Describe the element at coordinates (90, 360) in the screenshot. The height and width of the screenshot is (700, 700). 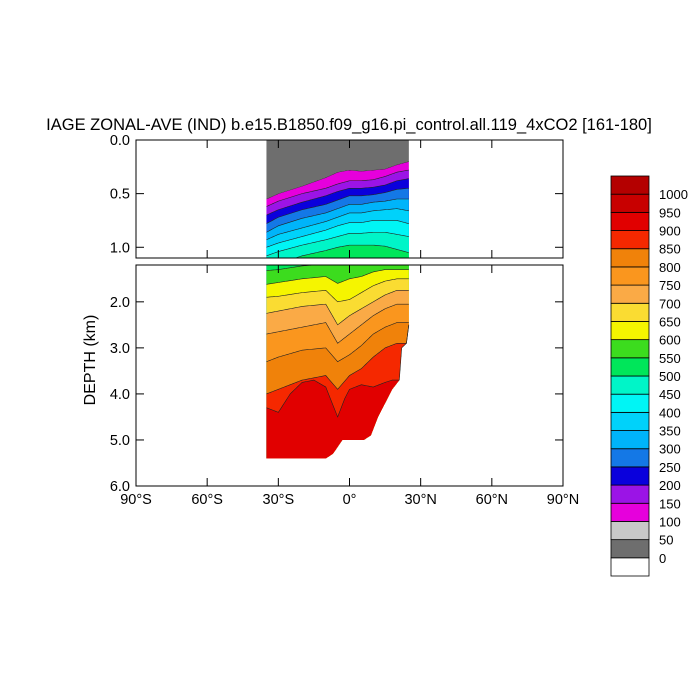
I see `y-axis-label: DEPTH (km)` at that location.